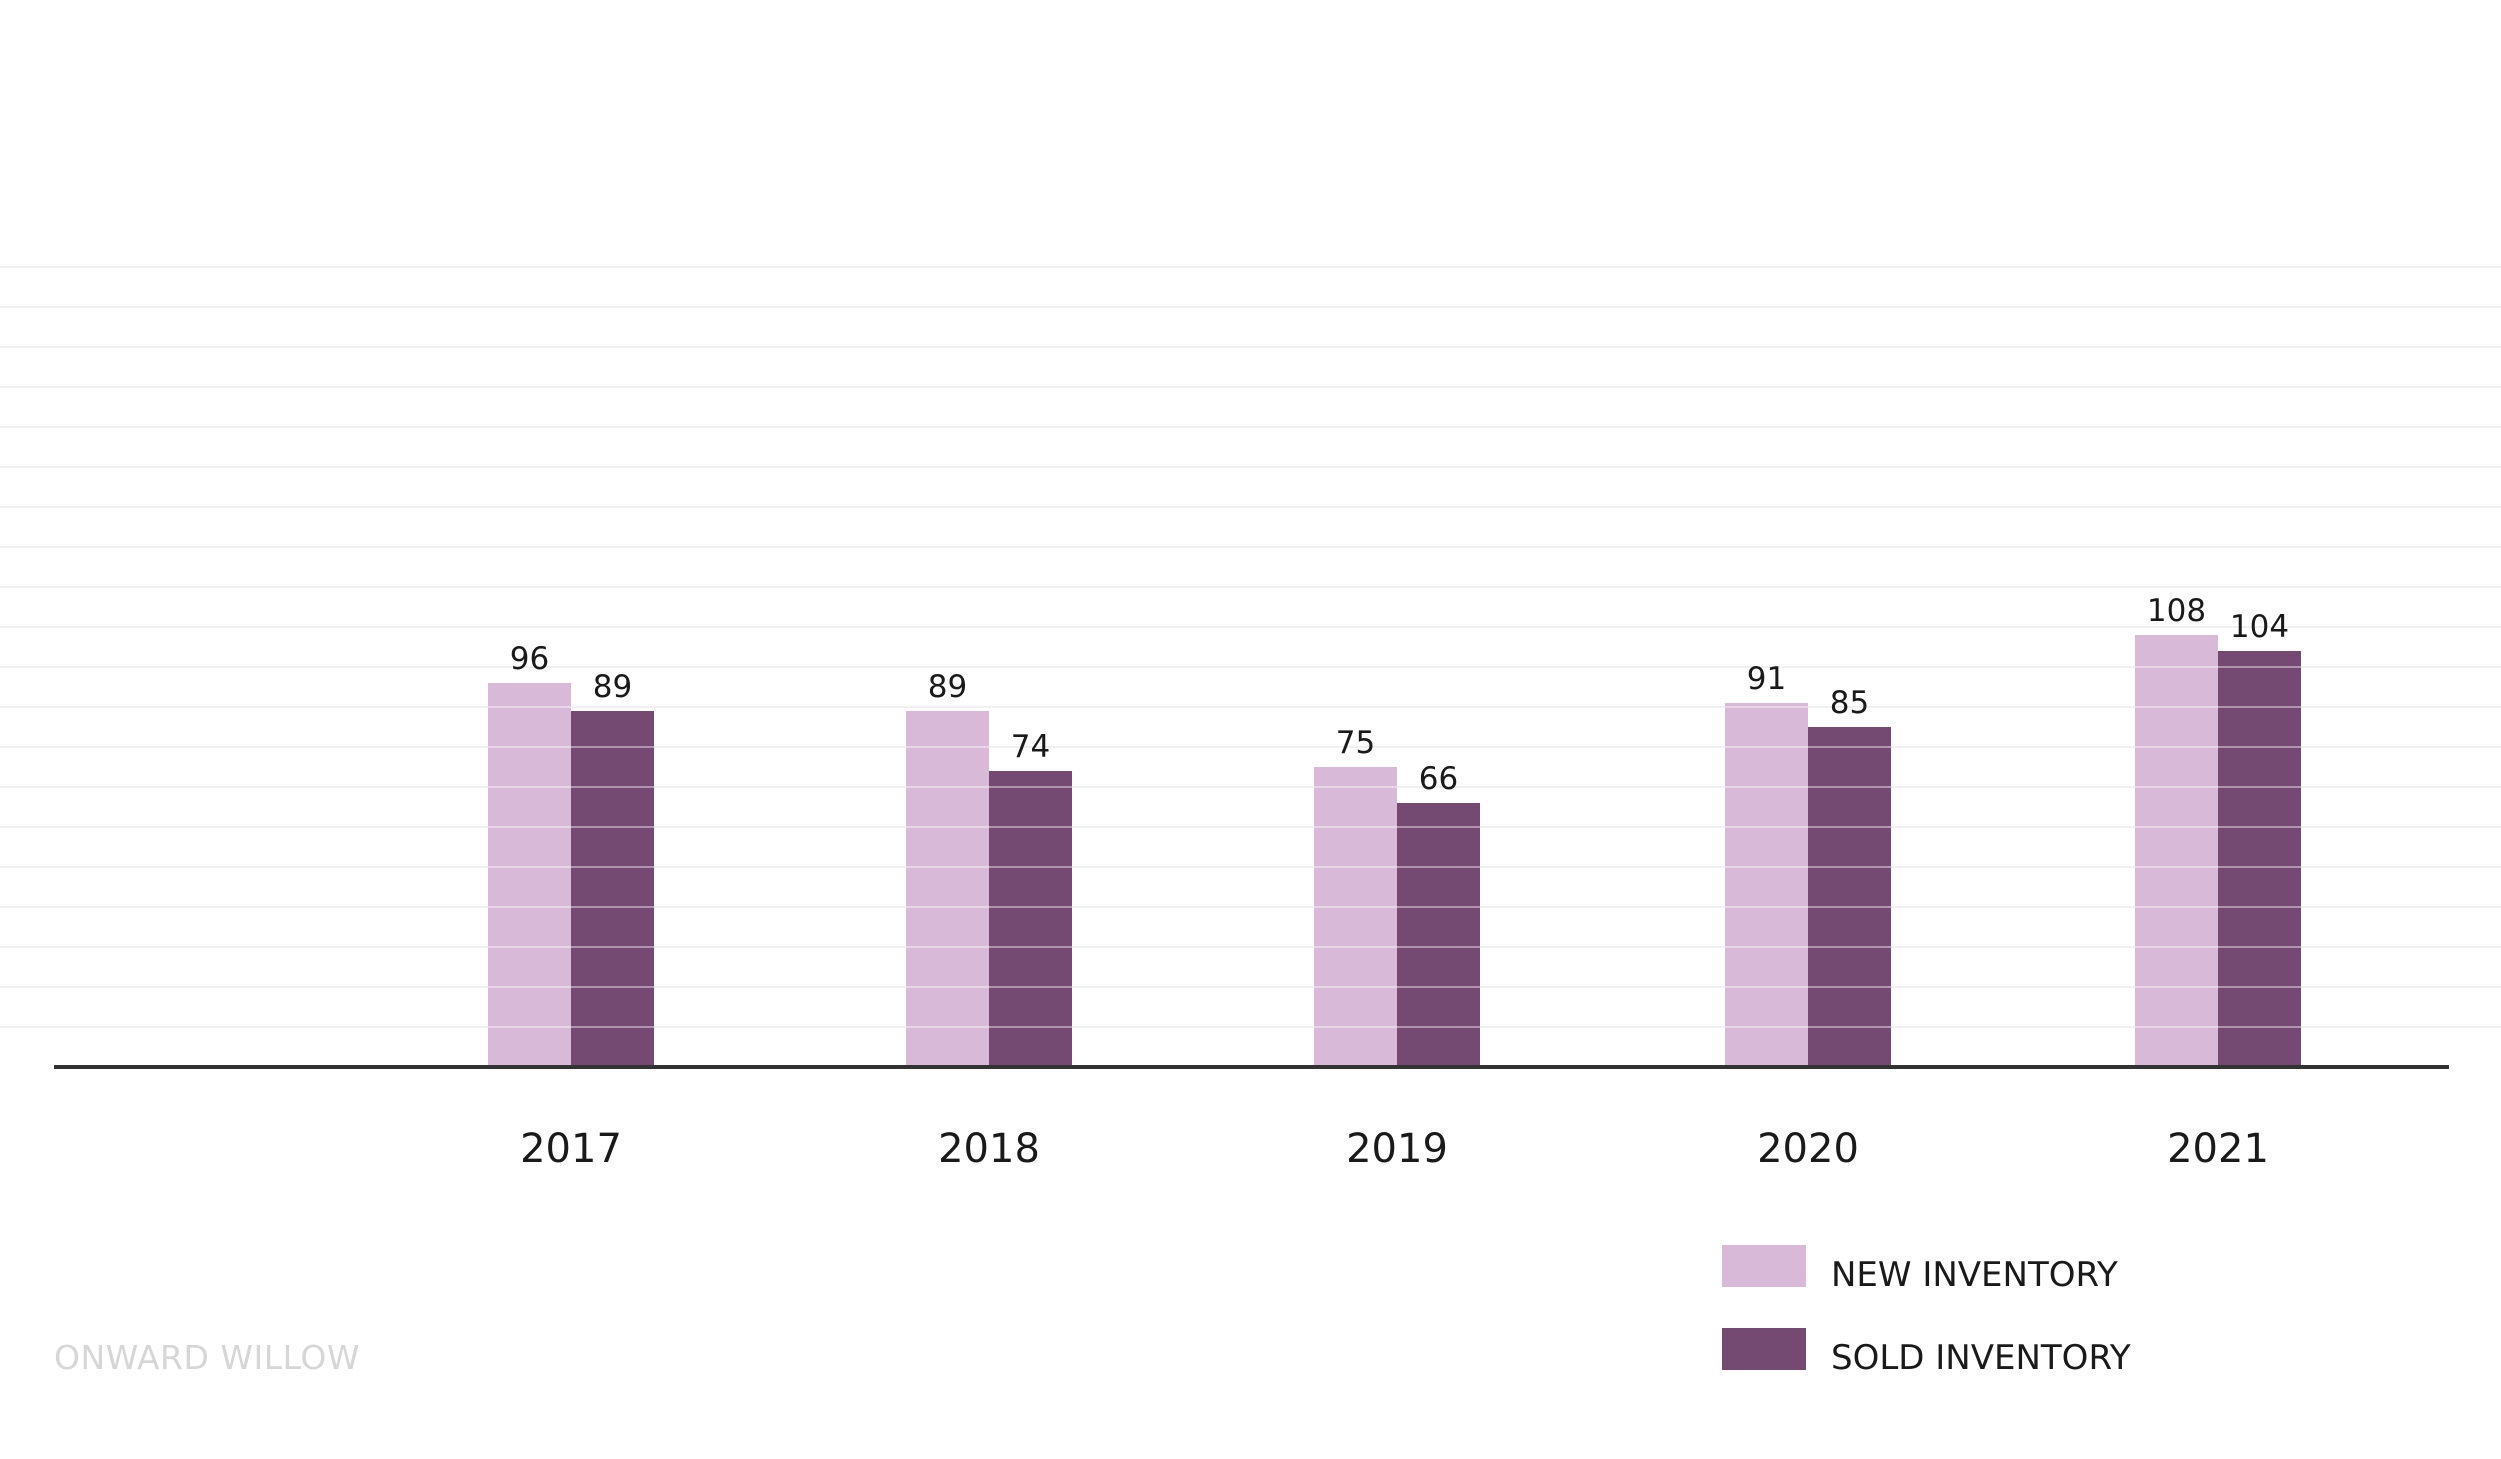 The width and height of the screenshot is (2501, 1459). I want to click on bar-sold-inventory-2018, so click(1030, 919).